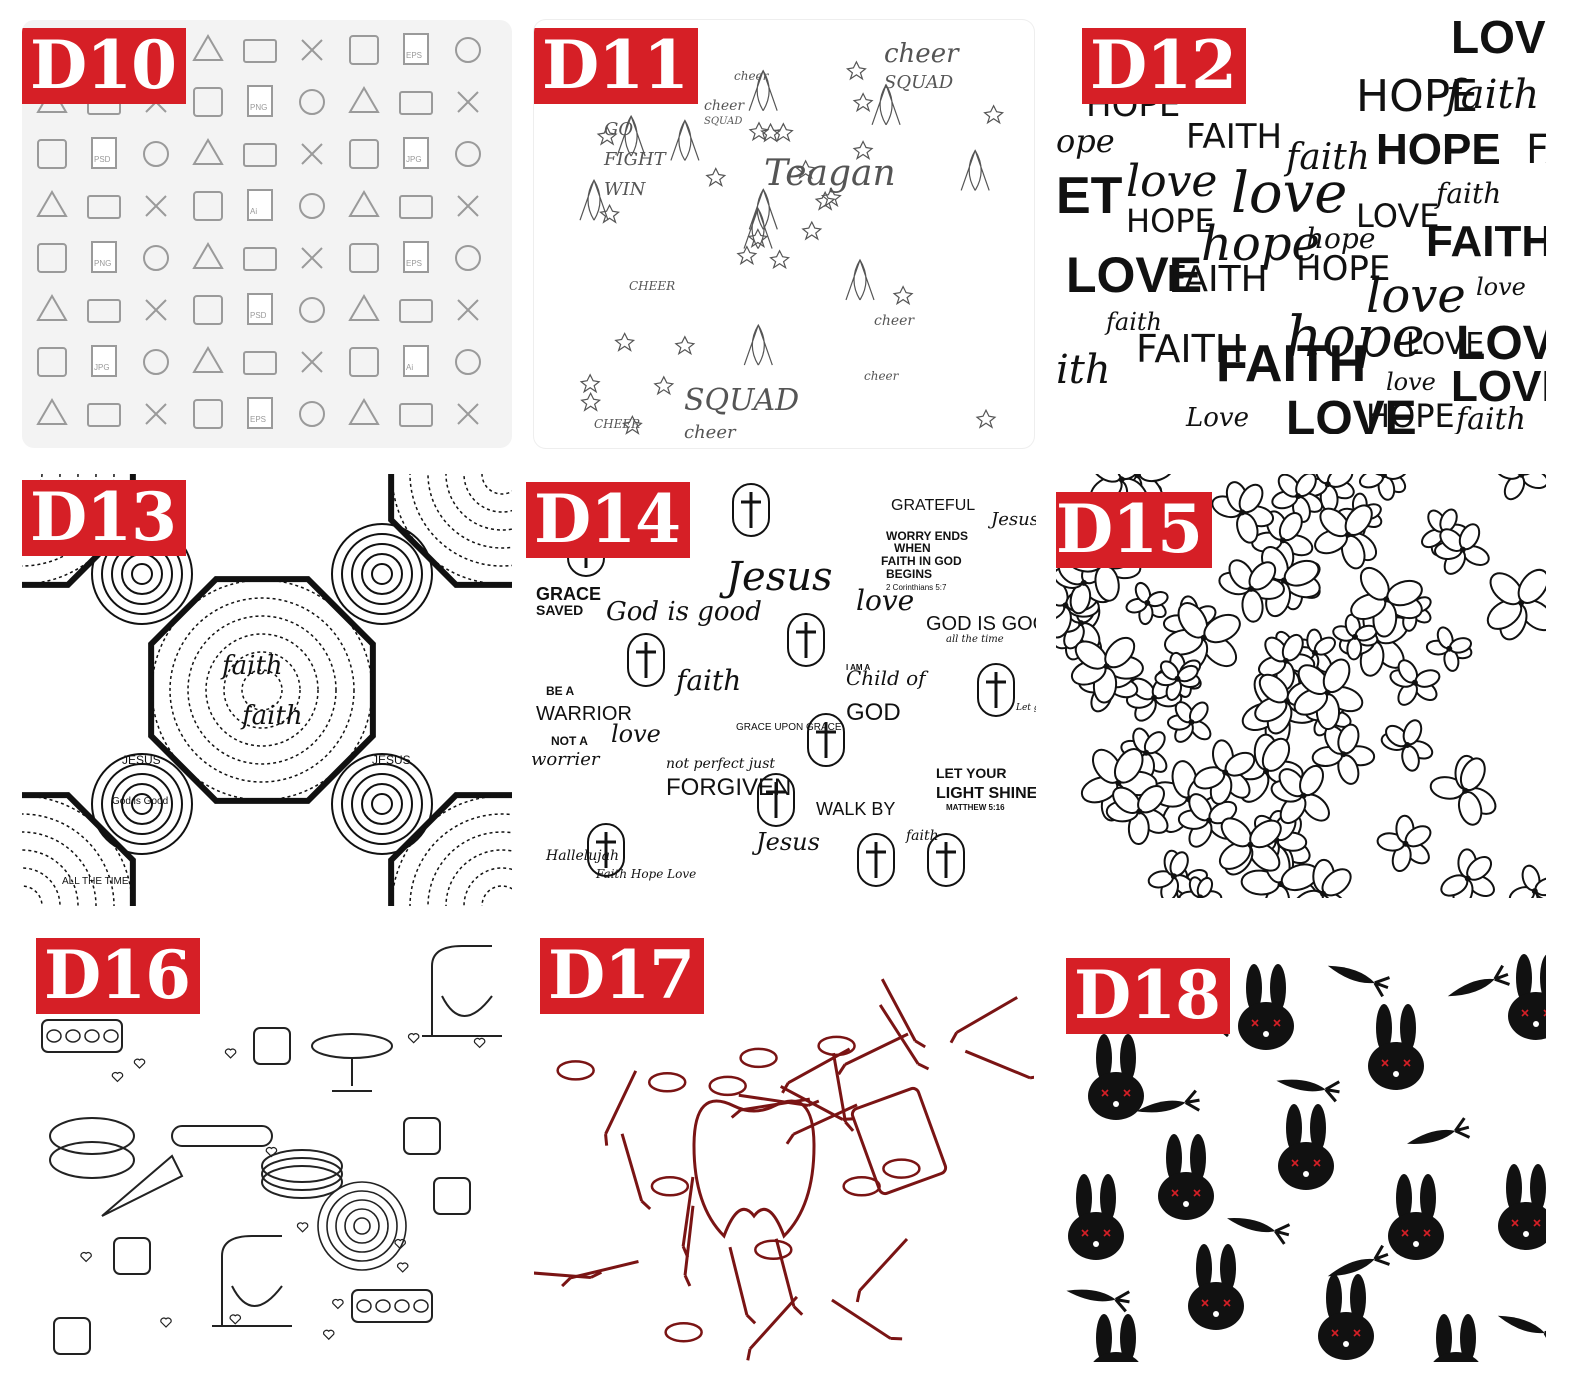 The width and height of the screenshot is (1588, 1398). What do you see at coordinates (909, 574) in the screenshot?
I see `saying-text: BEGINS` at bounding box center [909, 574].